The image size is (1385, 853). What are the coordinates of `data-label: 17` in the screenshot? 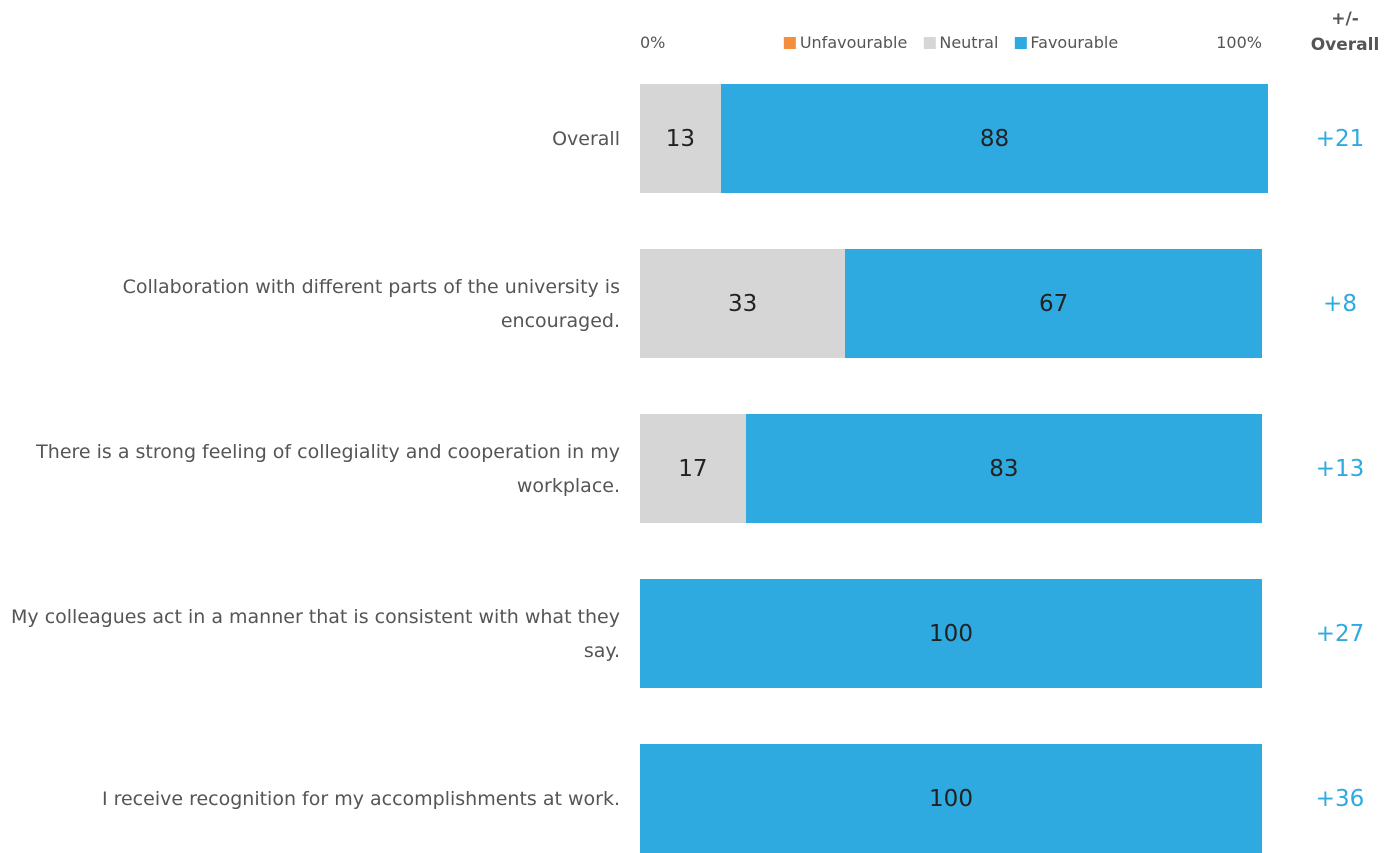 It's located at (693, 468).